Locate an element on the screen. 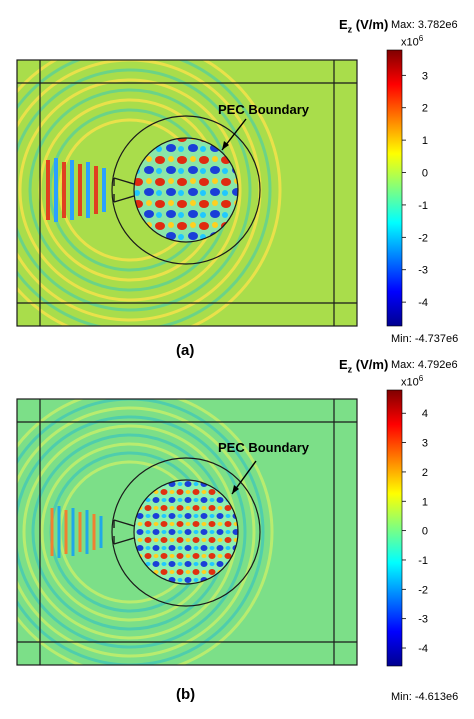 The width and height of the screenshot is (474, 719). scale-multiplier-b: x106 is located at coordinates (412, 381).